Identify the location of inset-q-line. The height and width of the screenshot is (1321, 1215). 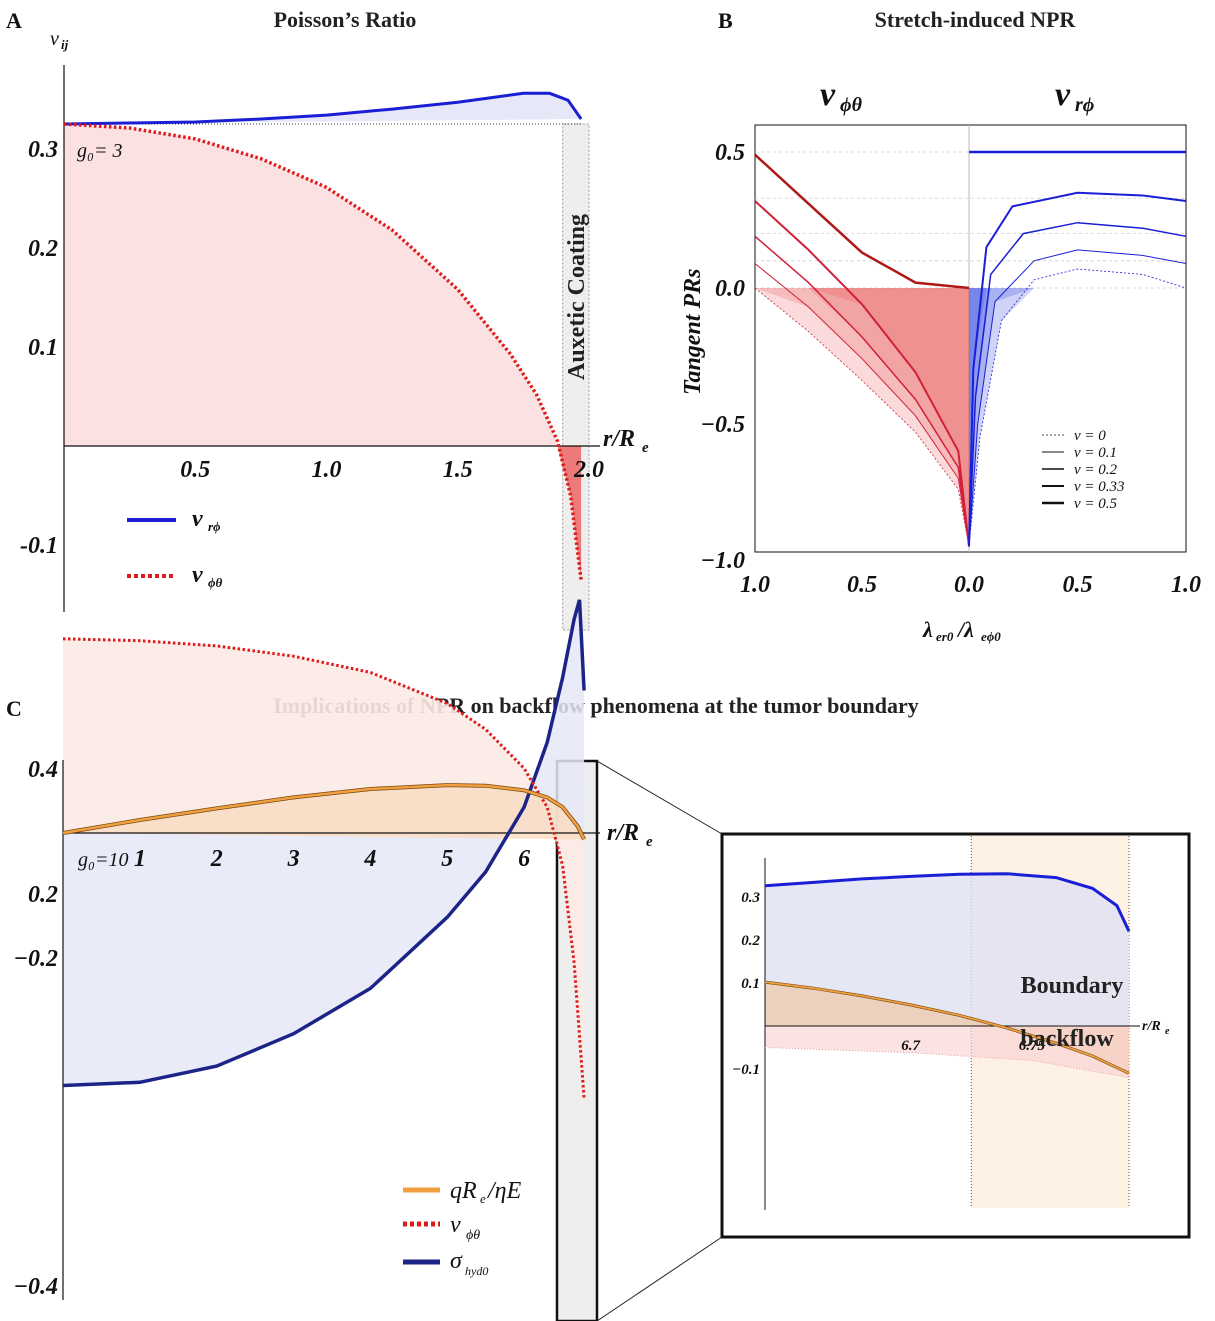
(947, 1028).